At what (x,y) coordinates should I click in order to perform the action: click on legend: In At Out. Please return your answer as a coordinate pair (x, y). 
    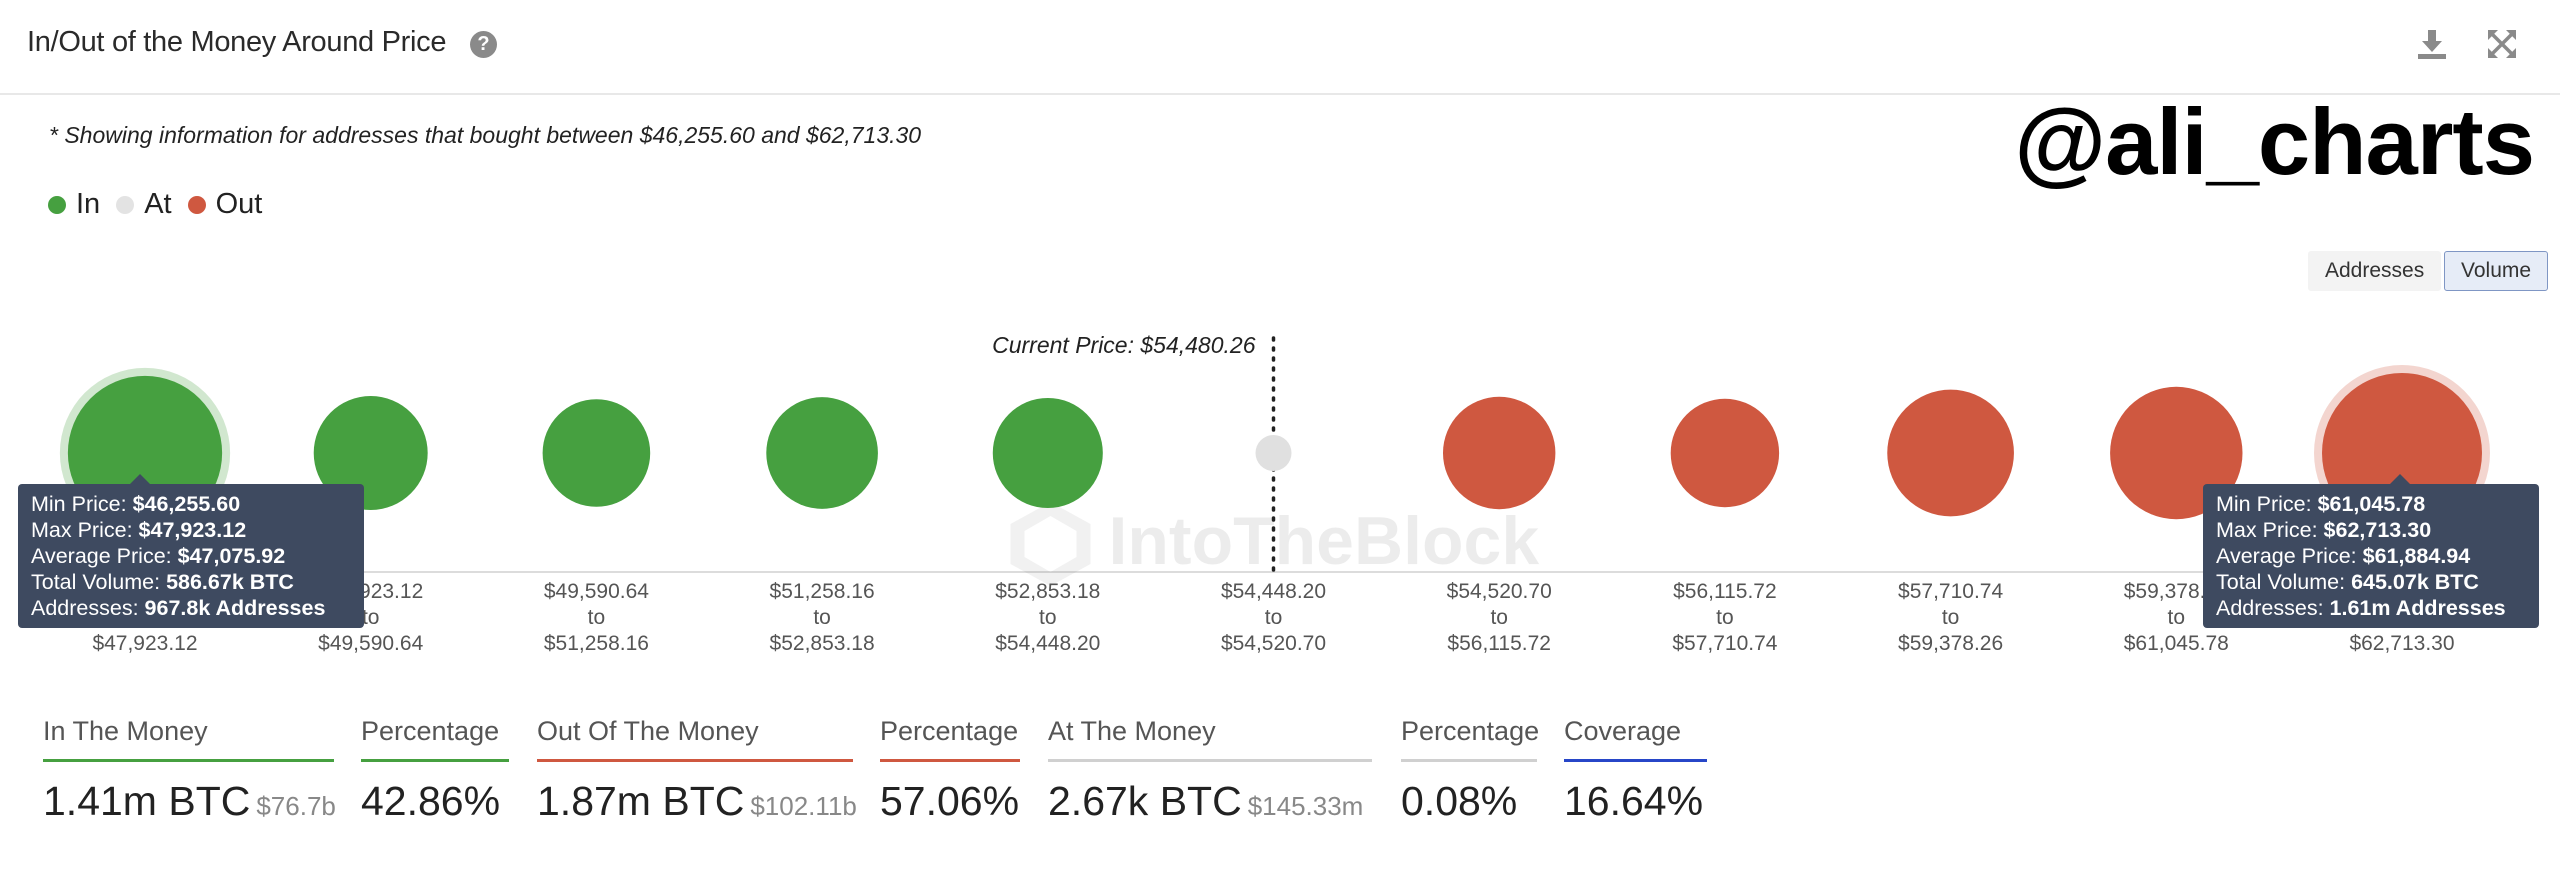
    Looking at the image, I should click on (163, 204).